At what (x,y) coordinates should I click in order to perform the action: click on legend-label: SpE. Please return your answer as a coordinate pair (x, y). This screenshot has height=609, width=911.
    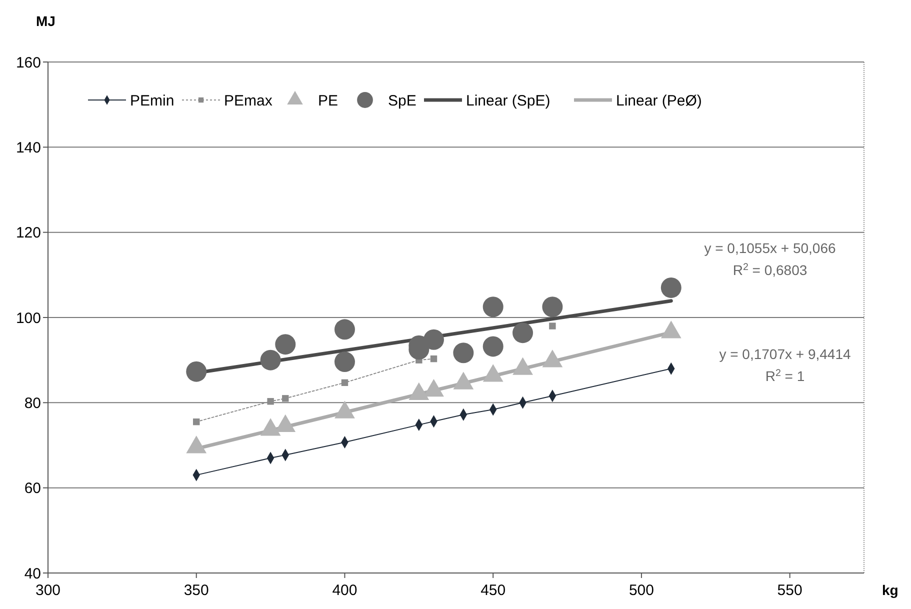
    Looking at the image, I should click on (402, 101).